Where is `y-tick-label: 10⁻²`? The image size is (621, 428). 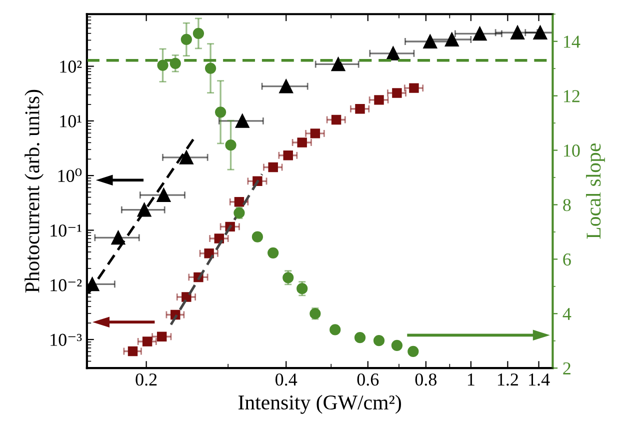
y-tick-label: 10⁻² is located at coordinates (66, 285).